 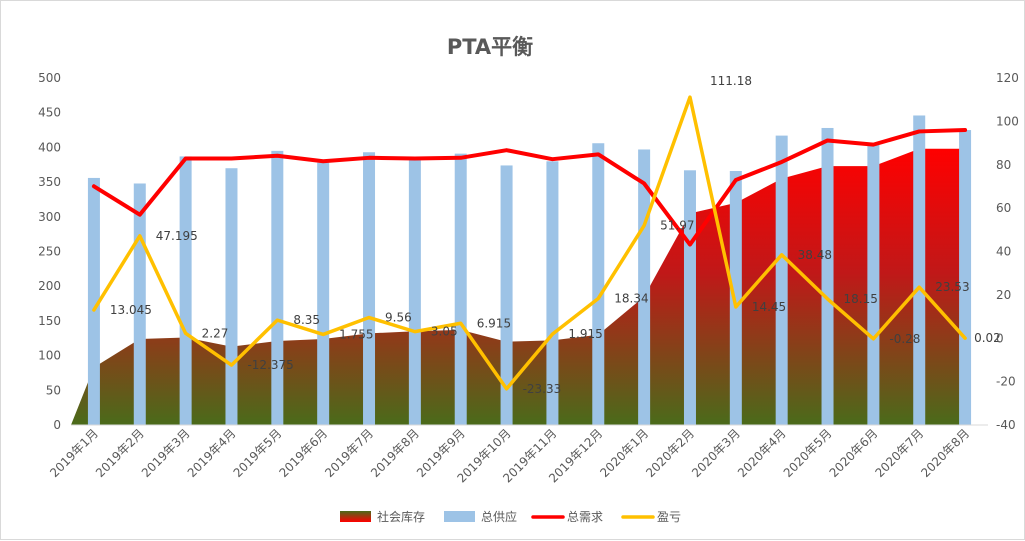 I want to click on left-axis-tick-label: 50, so click(x=53, y=390).